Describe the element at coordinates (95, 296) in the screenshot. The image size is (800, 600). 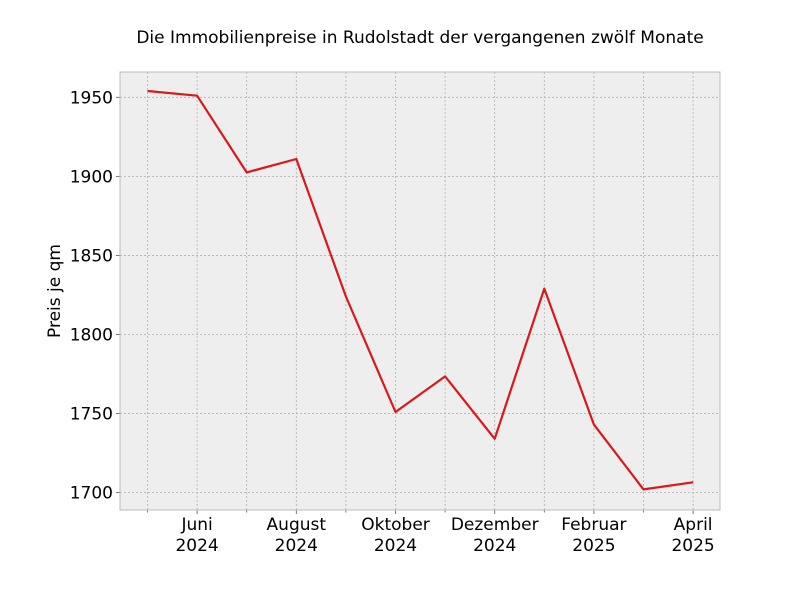
I see `y-axis: 1700 1750 1800 1850 1900 1950` at that location.